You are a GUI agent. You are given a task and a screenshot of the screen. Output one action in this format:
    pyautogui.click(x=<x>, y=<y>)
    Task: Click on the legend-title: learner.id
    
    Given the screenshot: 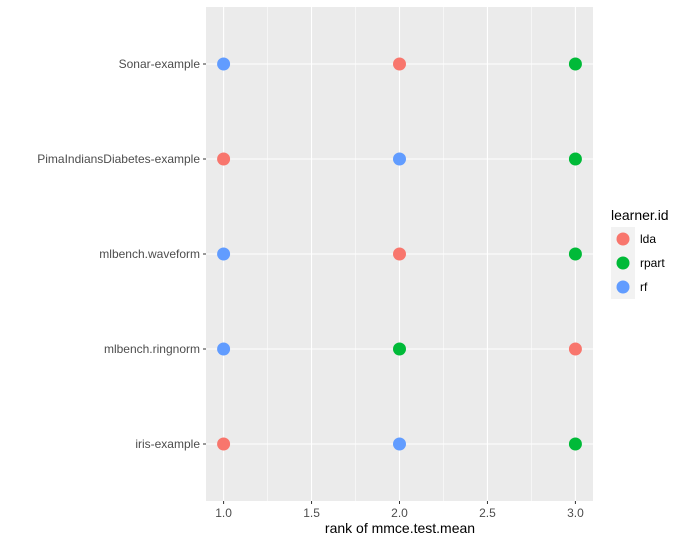 What is the action you would take?
    pyautogui.click(x=640, y=215)
    